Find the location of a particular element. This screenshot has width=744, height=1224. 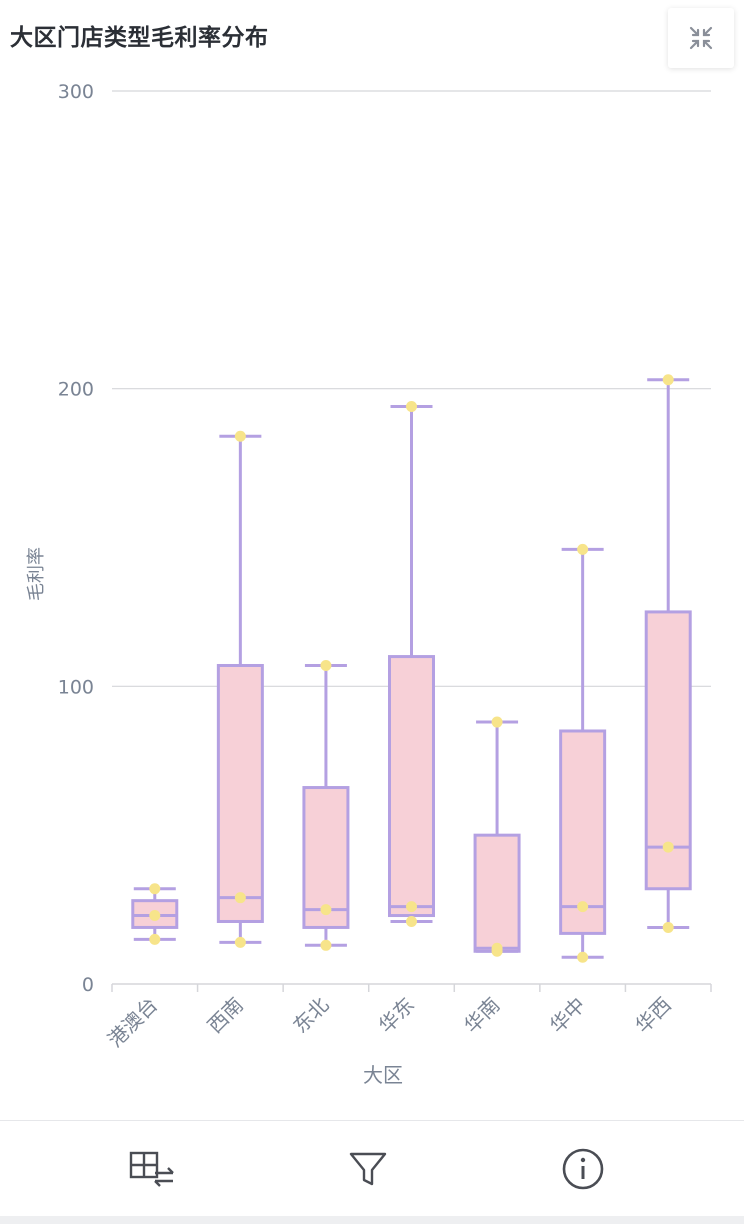

x-tick-label: 华中 is located at coordinates (567, 1015).